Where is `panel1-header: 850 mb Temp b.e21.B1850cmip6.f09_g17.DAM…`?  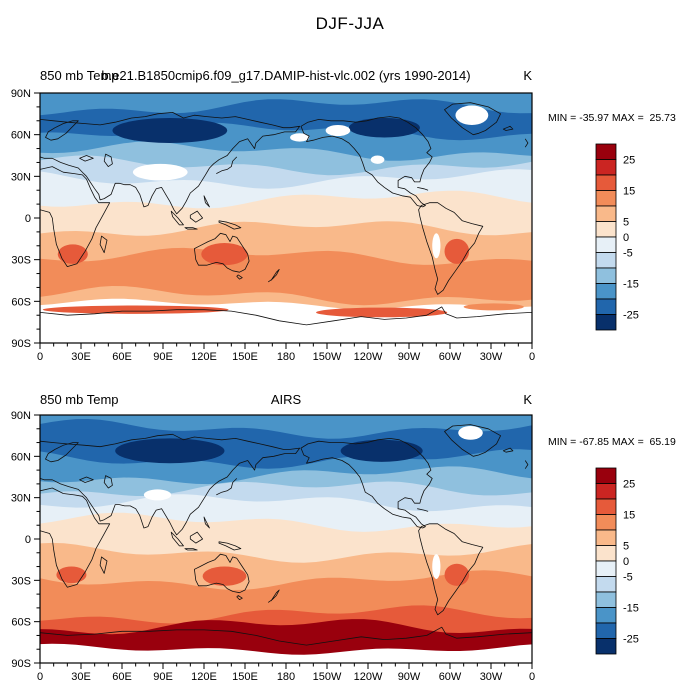 panel1-header: 850 mb Temp b.e21.B1850cmip6.f09_g17.DAM… is located at coordinates (286, 77).